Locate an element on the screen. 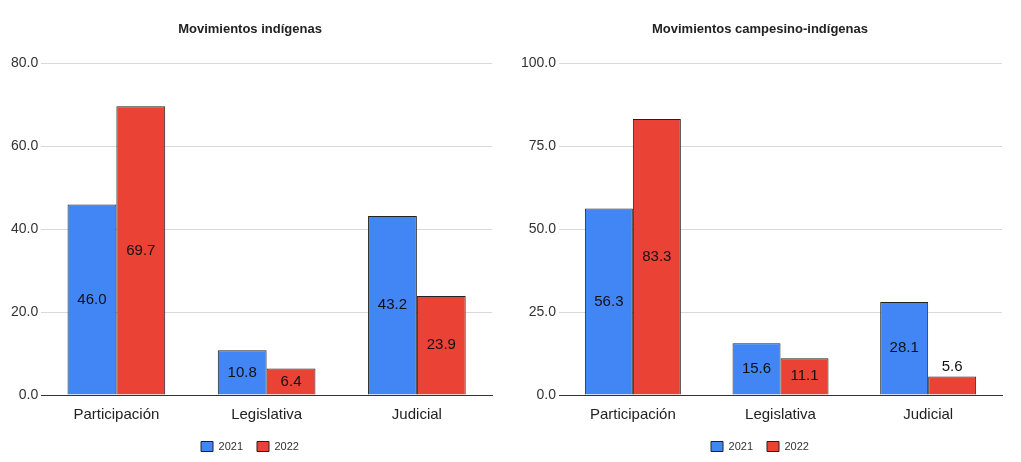 The width and height of the screenshot is (1021, 462). chart-title: Movimientos campesino-indígenas is located at coordinates (760, 29).